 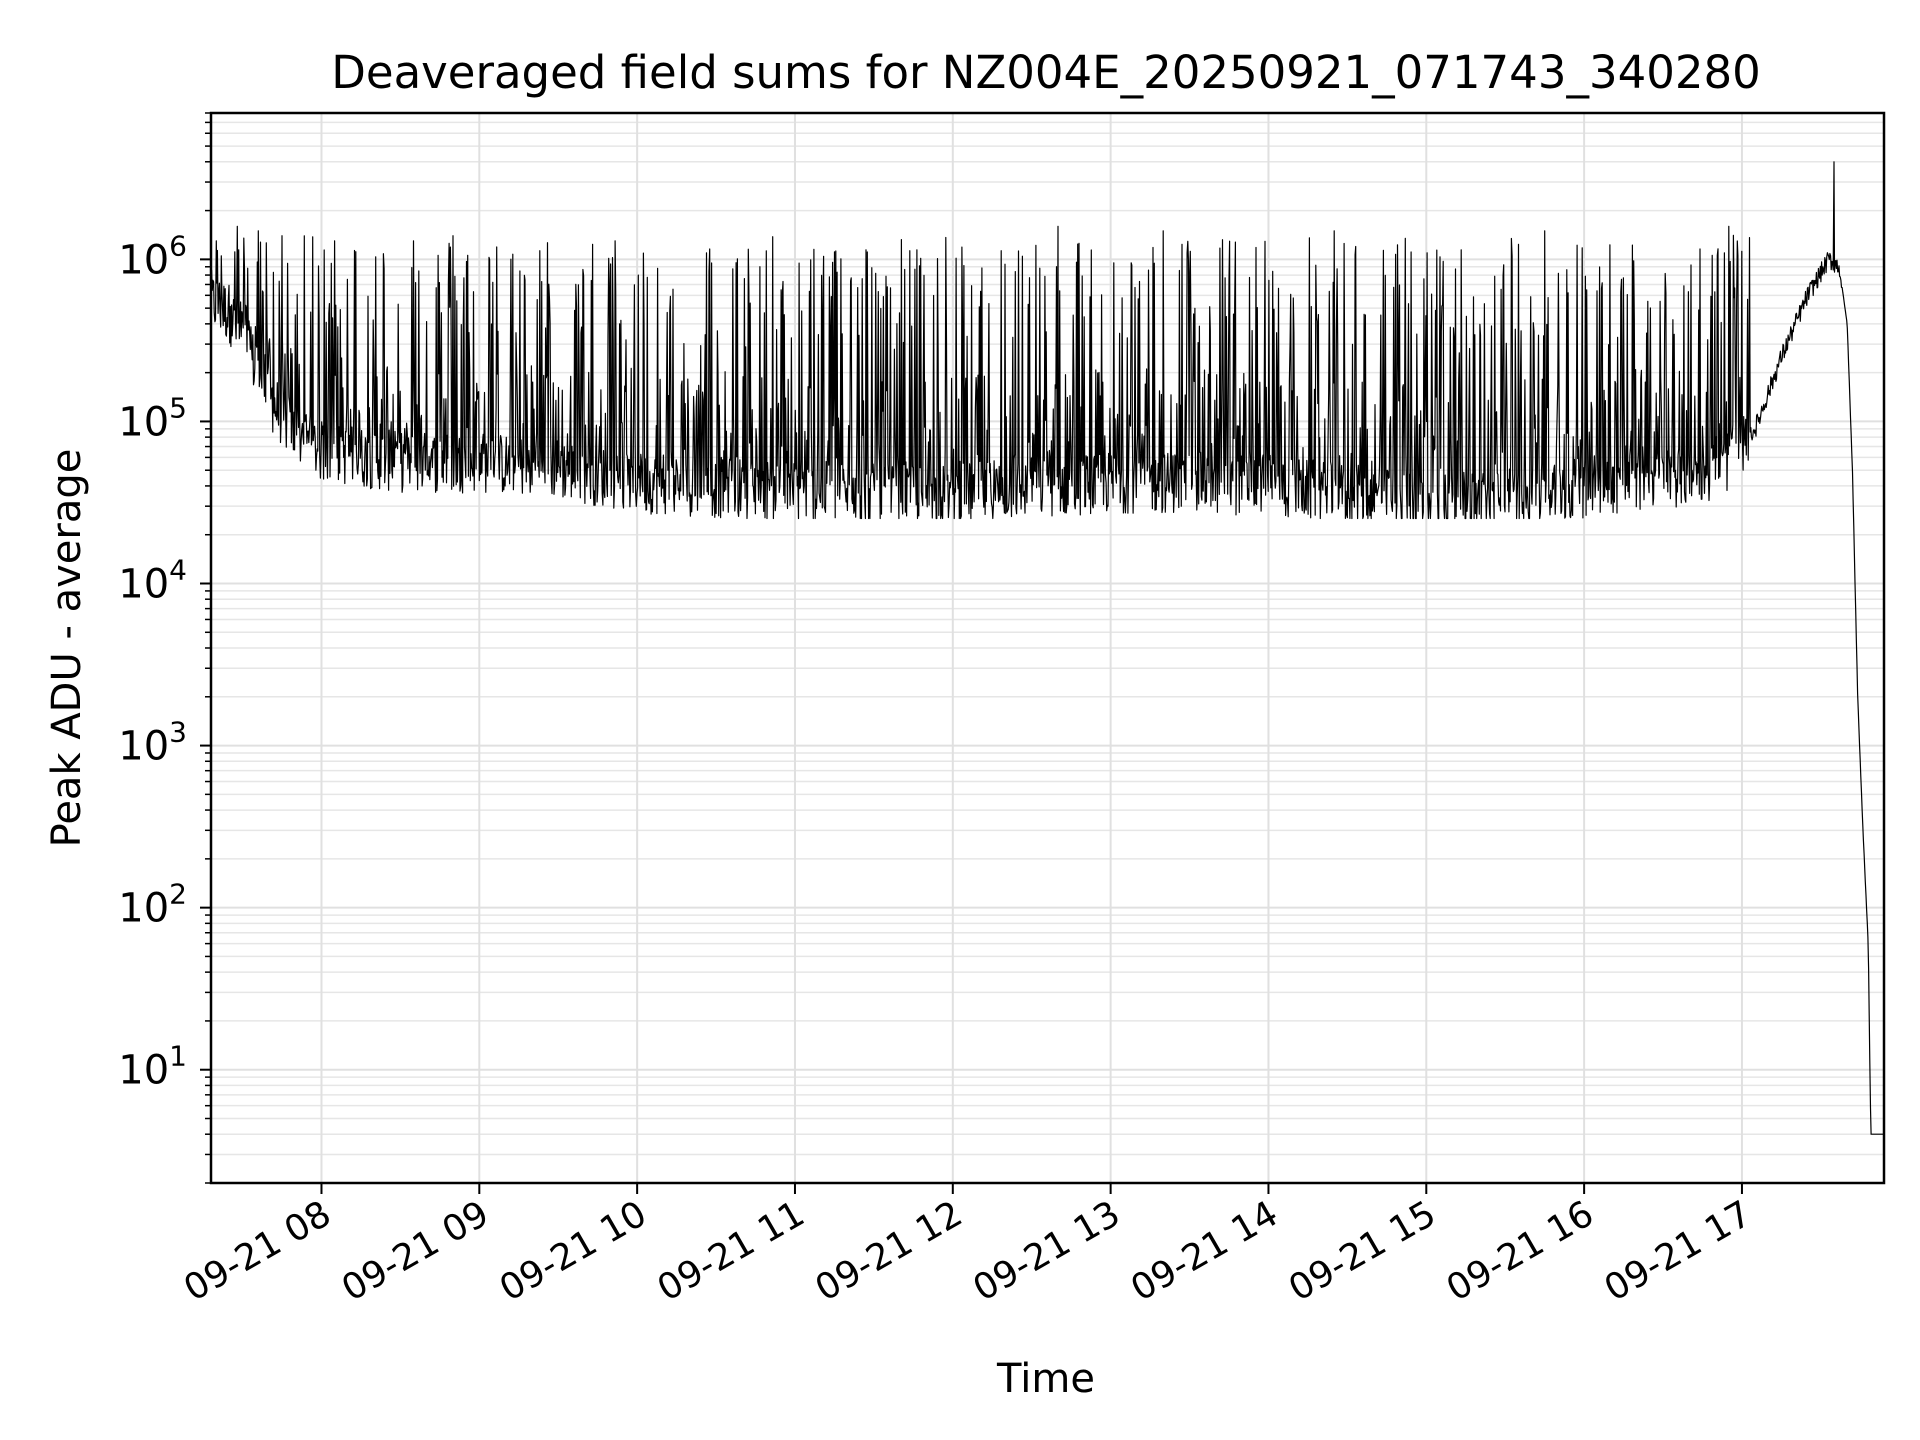 I want to click on x-tick-label: 09-21 16, so click(x=1520, y=1251).